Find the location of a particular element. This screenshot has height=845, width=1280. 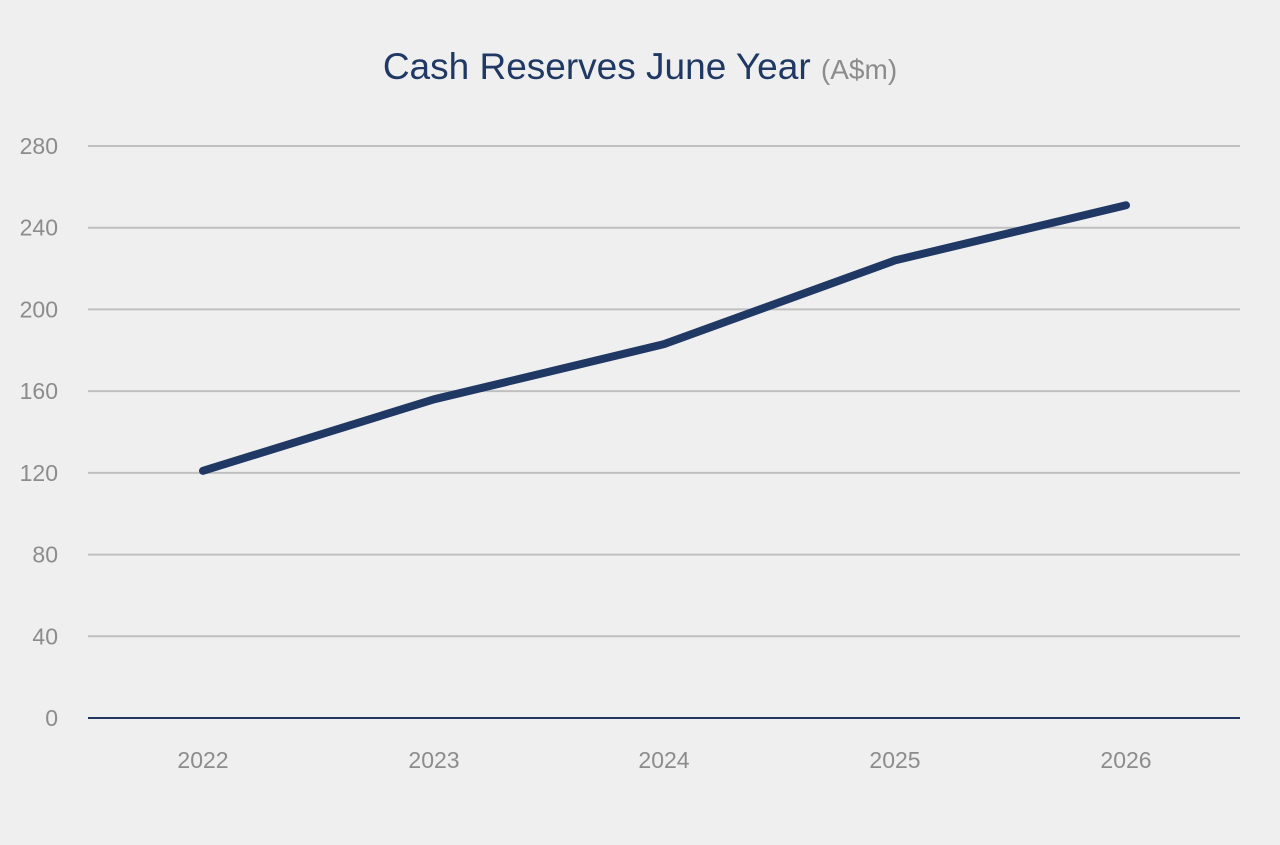

chart-title: Cash Reserves June Year (A$m) is located at coordinates (640, 67).